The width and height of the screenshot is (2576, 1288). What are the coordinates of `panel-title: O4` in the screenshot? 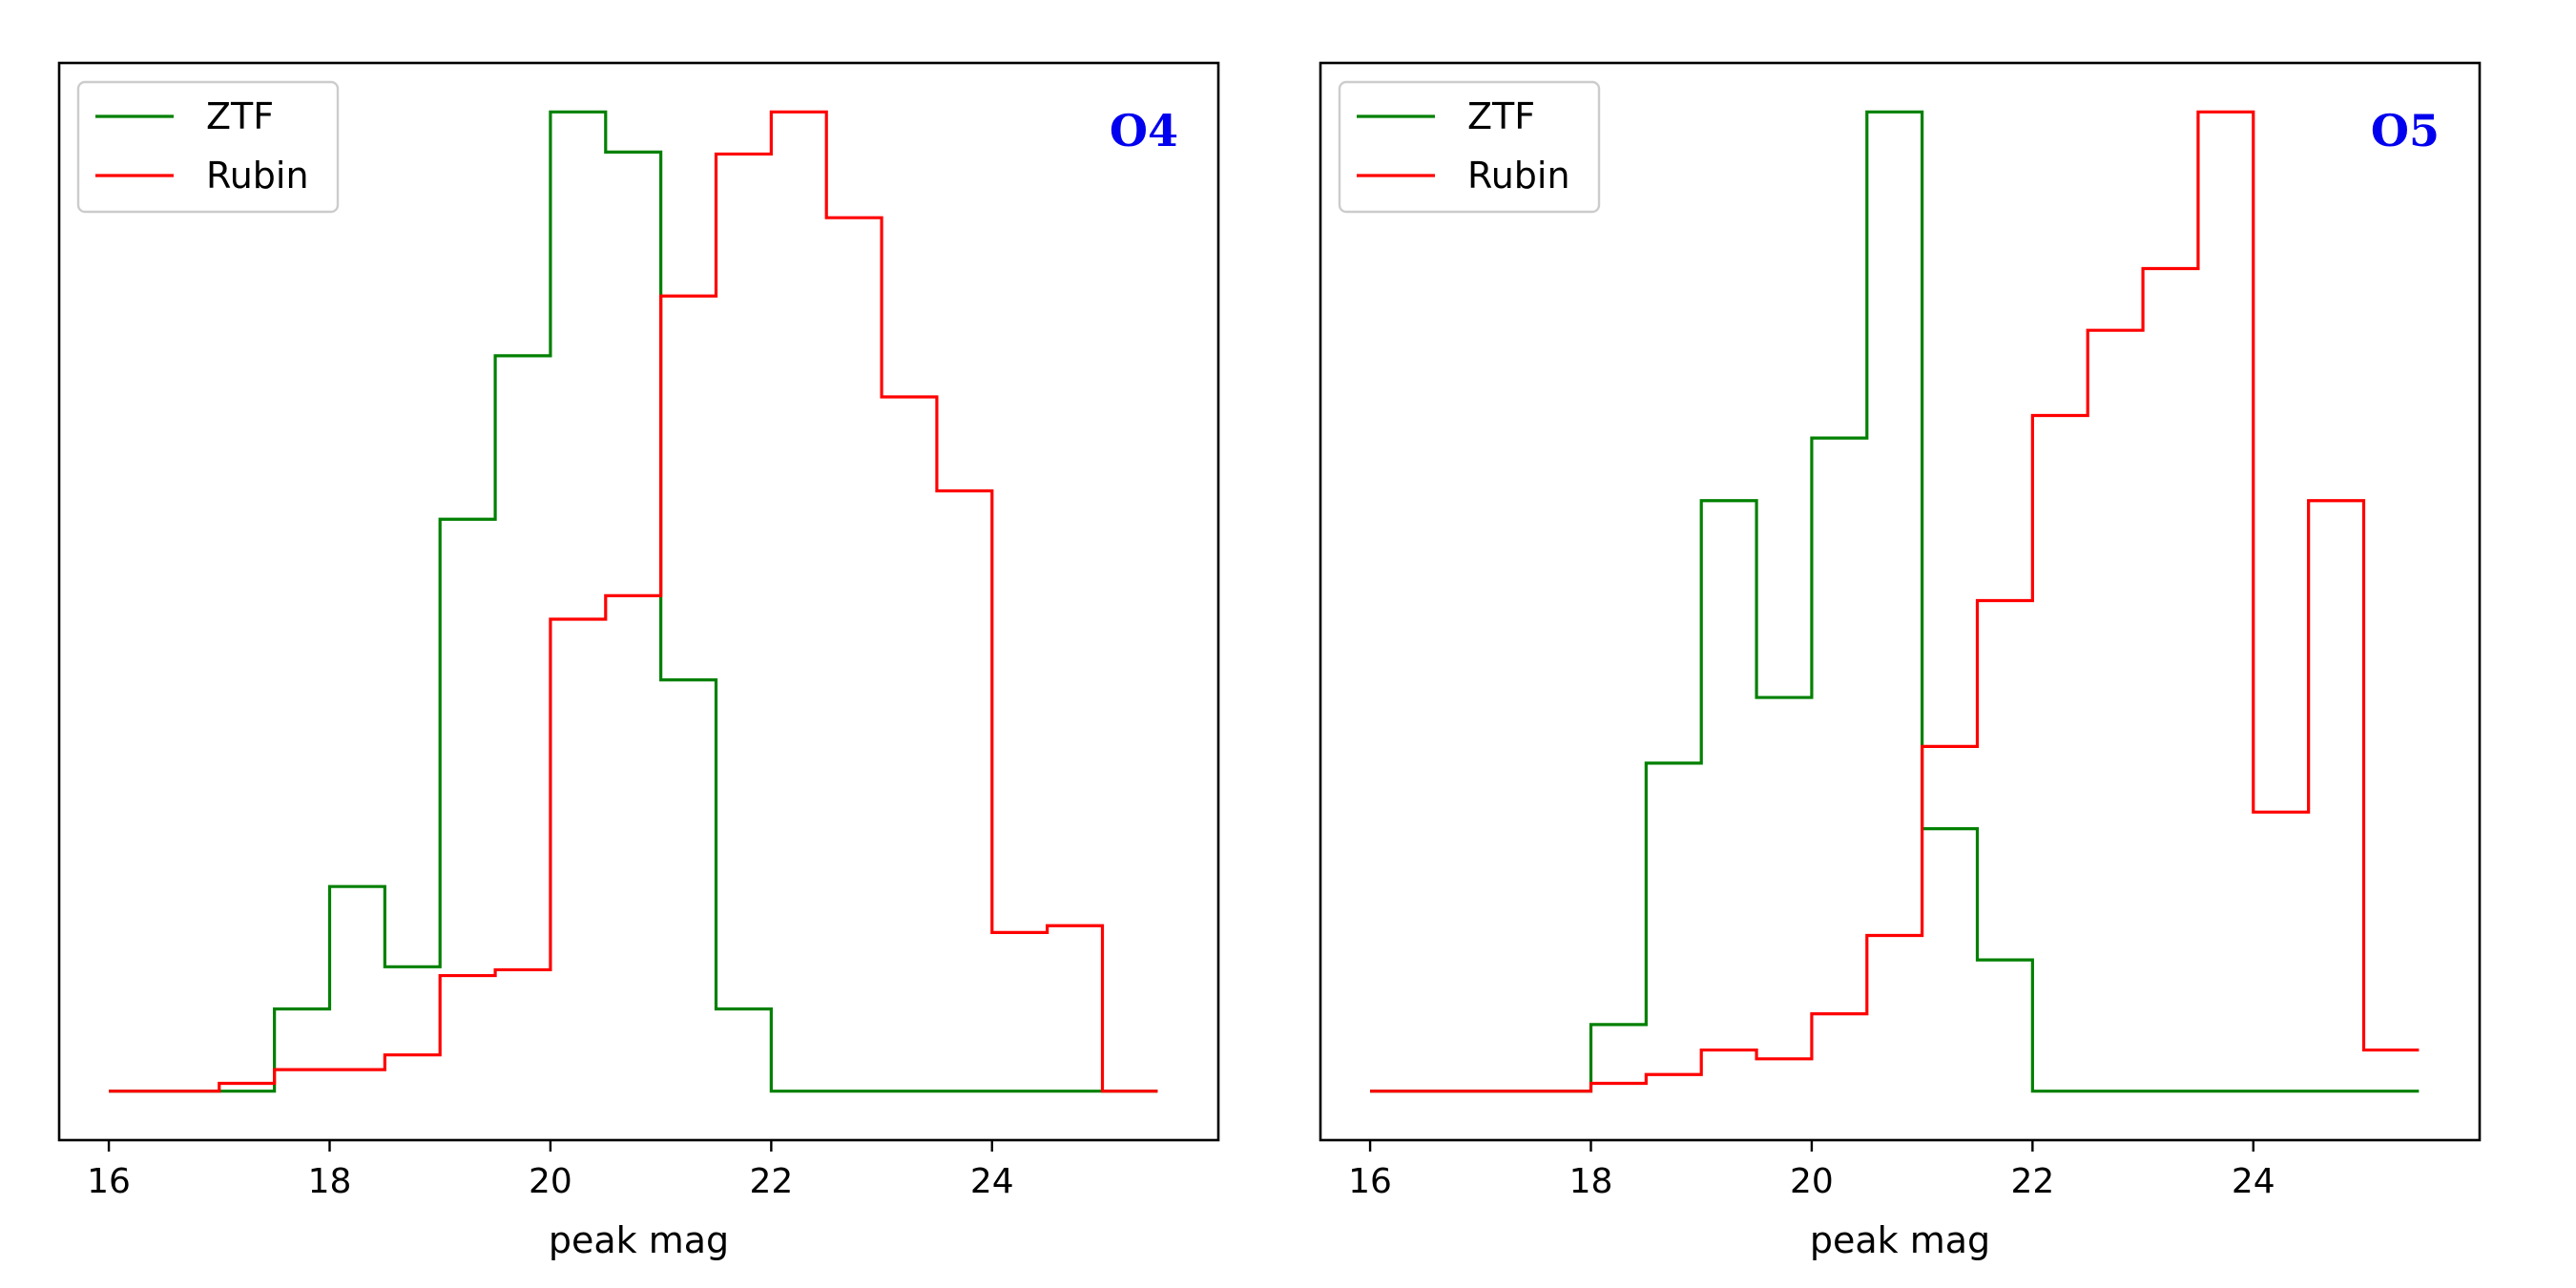 It's located at (1144, 130).